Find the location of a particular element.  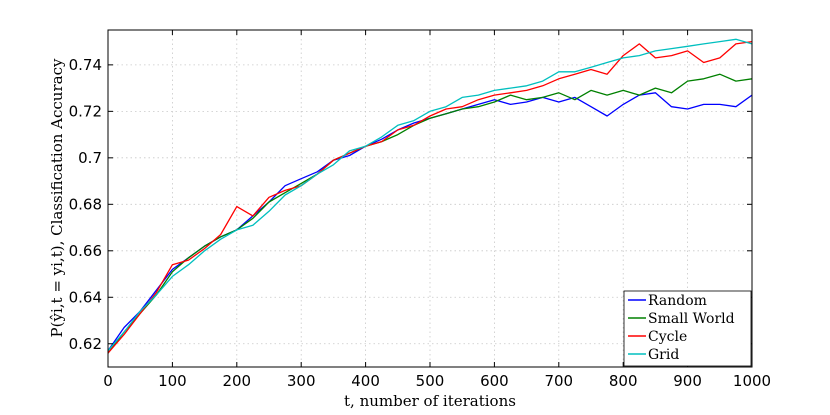

y-tick-label: 0.72 is located at coordinates (85, 111).